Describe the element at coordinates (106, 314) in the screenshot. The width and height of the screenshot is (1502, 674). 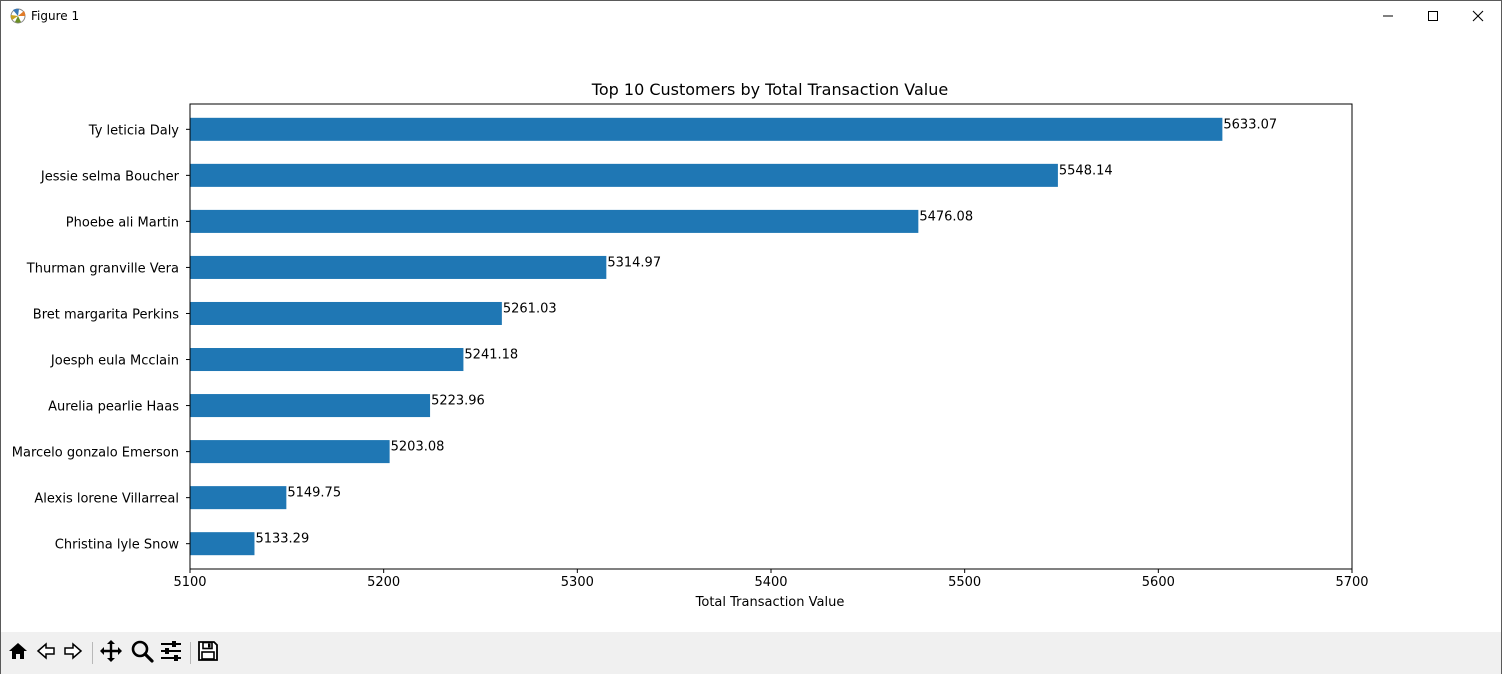
I see `y-tick-label: Bret margarita Perkins` at that location.